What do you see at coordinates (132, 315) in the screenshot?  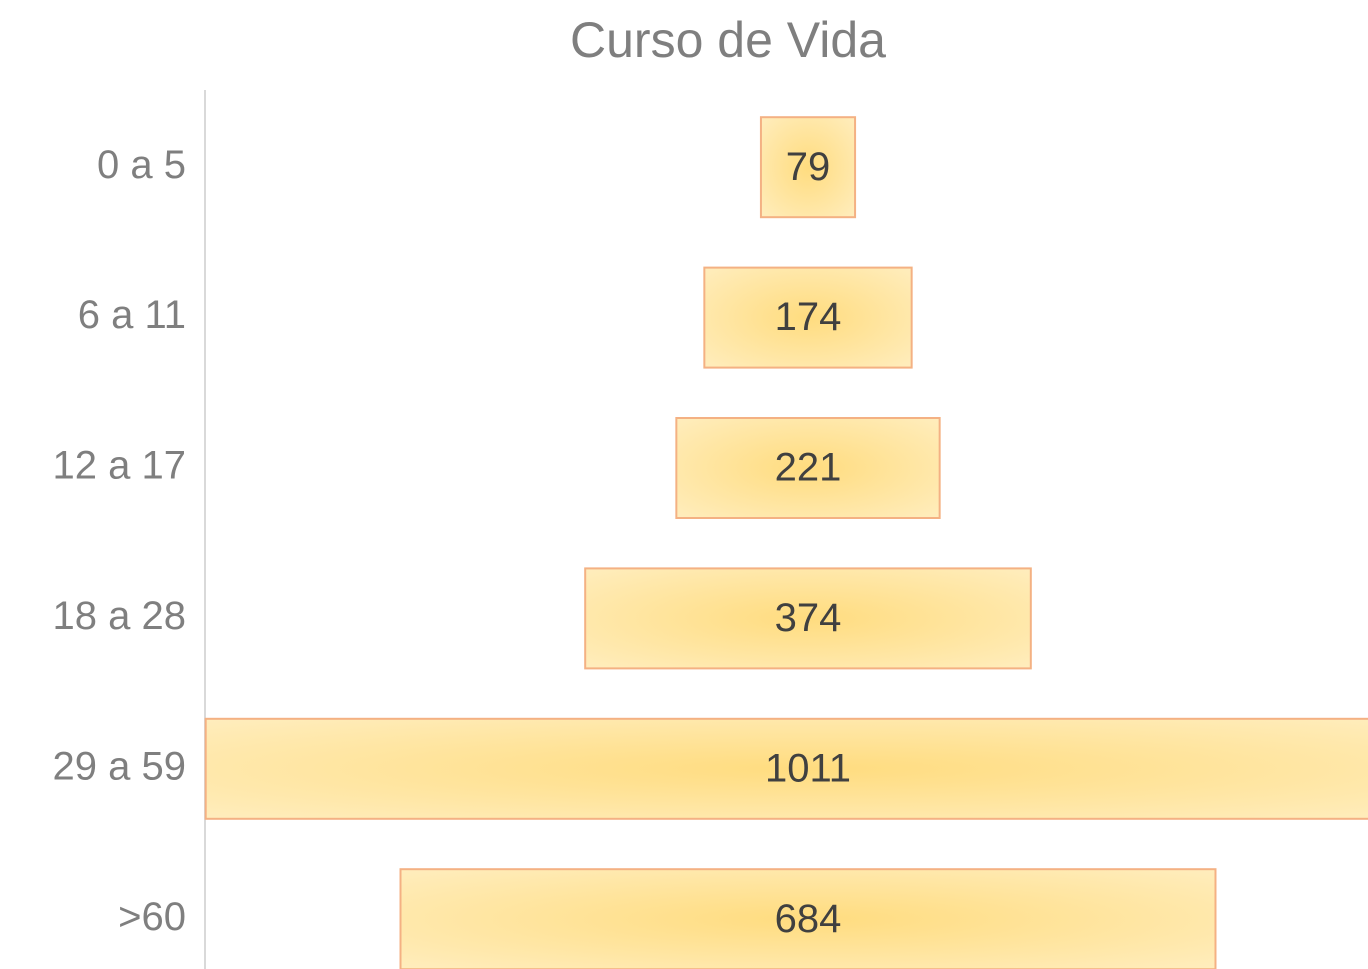 I see `category-label: 6 a 11` at bounding box center [132, 315].